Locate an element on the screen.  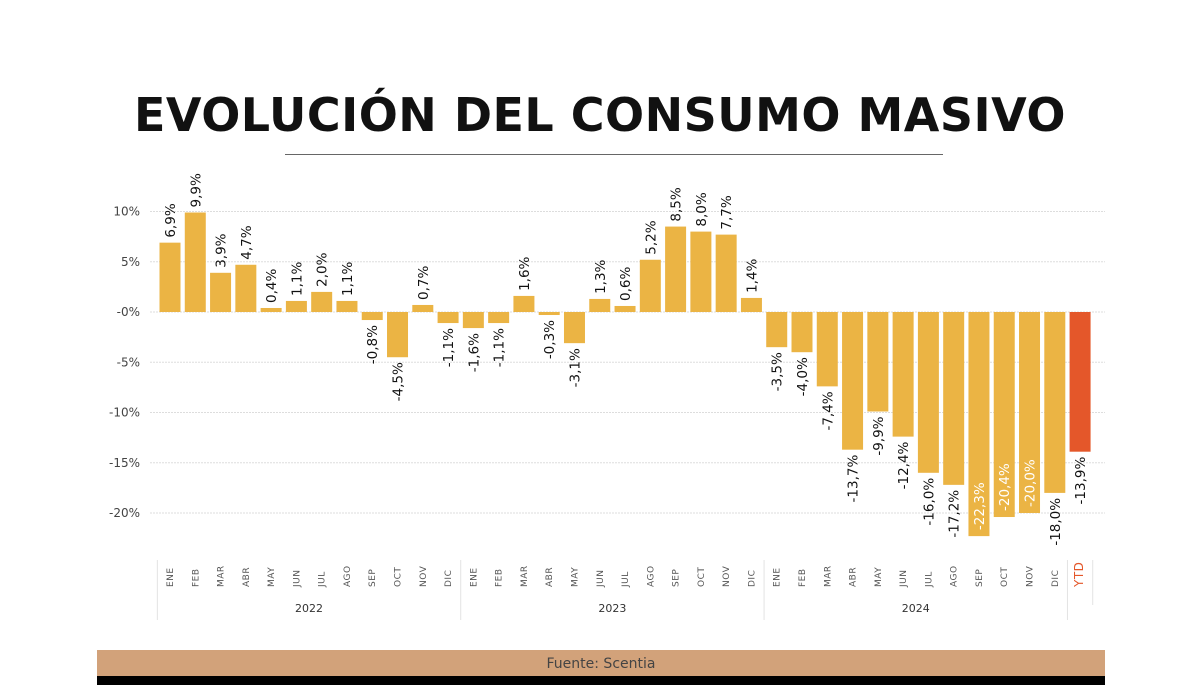
year-label: 2022 is located at coordinates (309, 608).